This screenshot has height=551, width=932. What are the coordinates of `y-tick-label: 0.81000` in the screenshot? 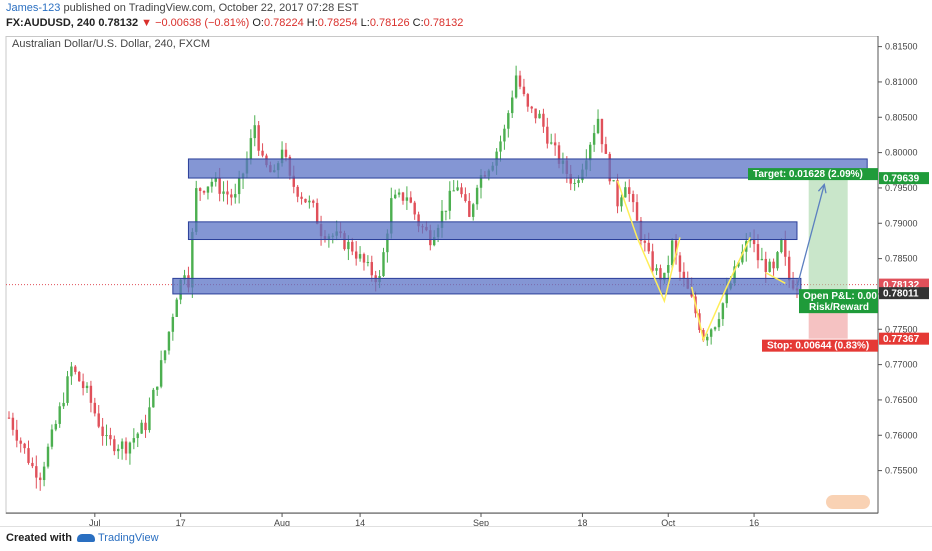 It's located at (901, 82).